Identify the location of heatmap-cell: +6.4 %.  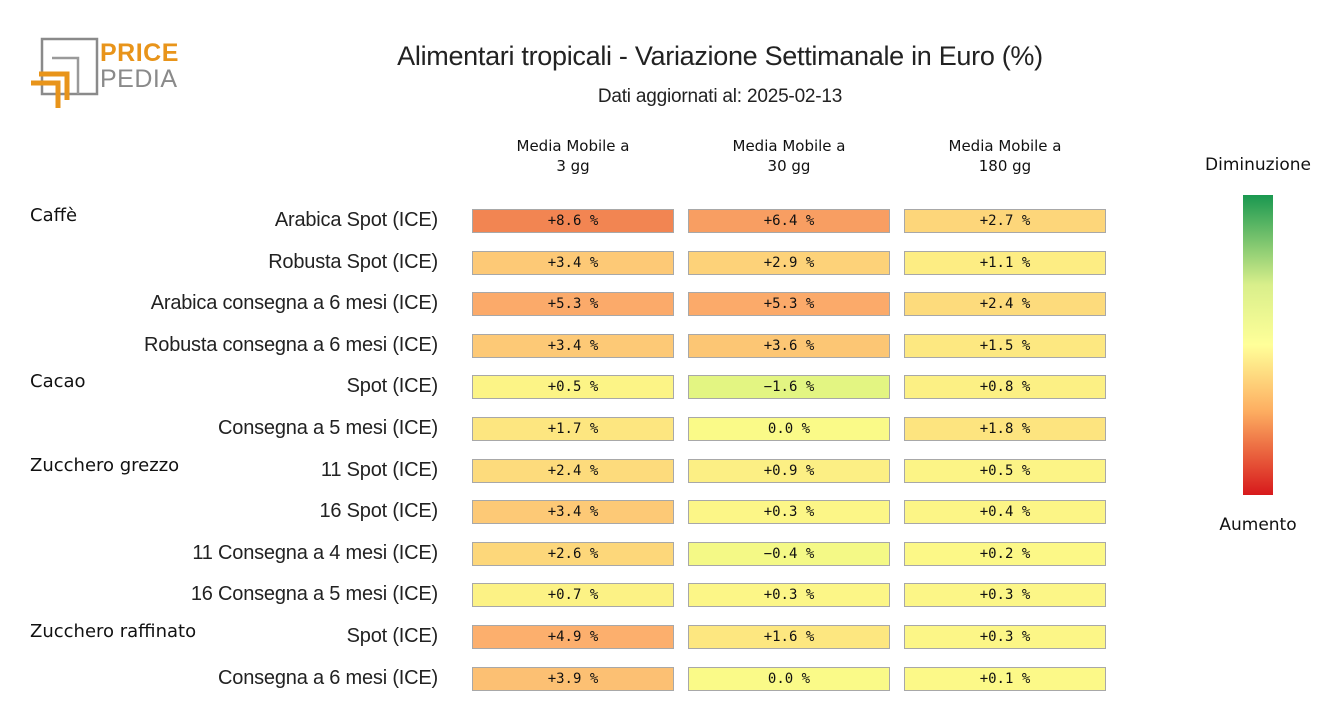
(789, 221).